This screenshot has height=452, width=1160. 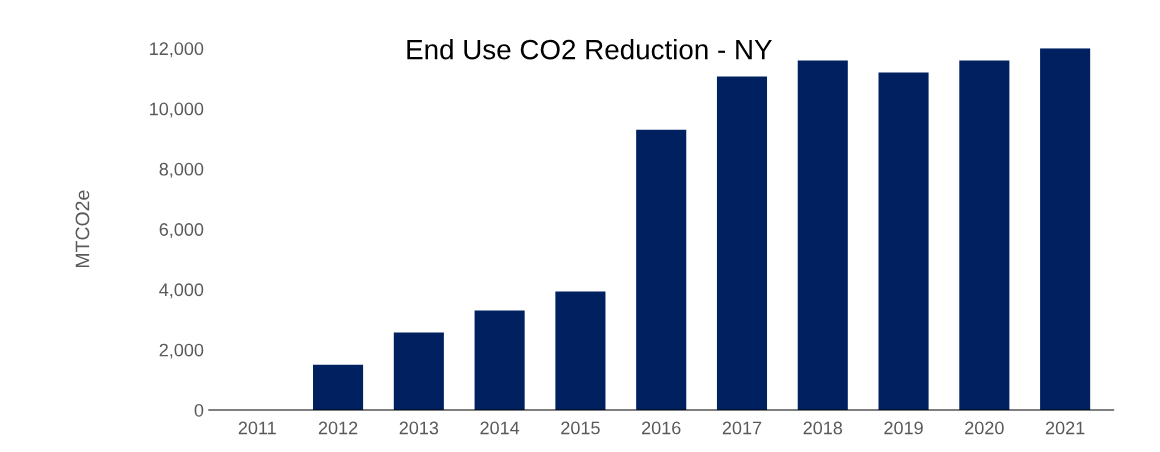 What do you see at coordinates (257, 428) in the screenshot?
I see `x-tick-label: 2011` at bounding box center [257, 428].